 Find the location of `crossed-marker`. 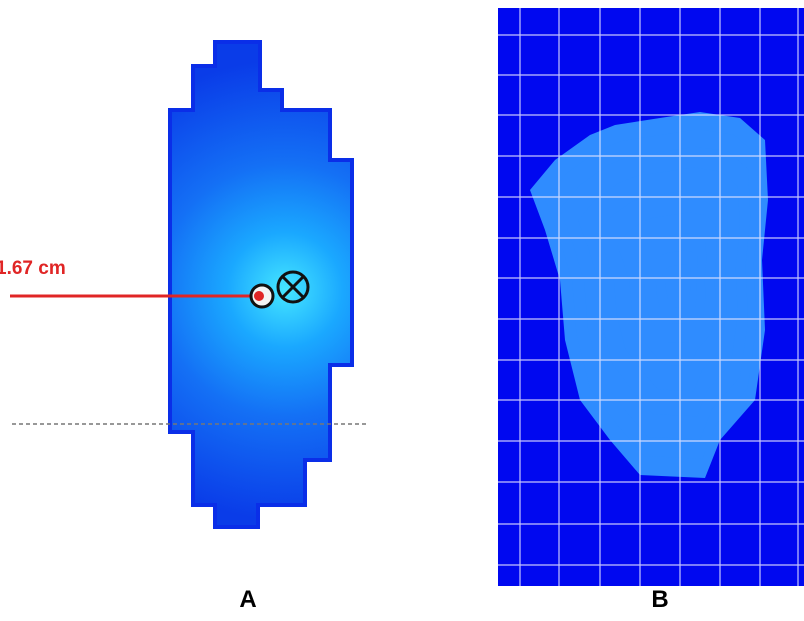

crossed-marker is located at coordinates (293, 287).